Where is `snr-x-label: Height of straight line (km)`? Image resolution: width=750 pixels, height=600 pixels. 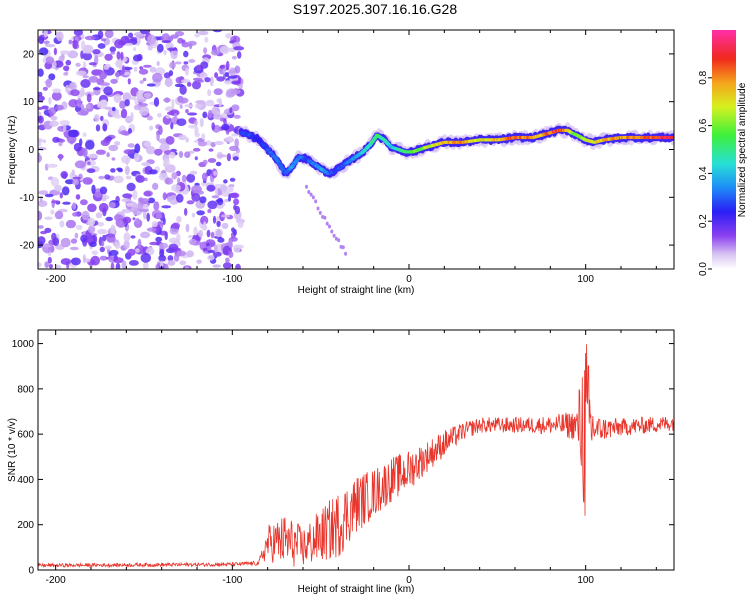 snr-x-label: Height of straight line (km) is located at coordinates (356, 589).